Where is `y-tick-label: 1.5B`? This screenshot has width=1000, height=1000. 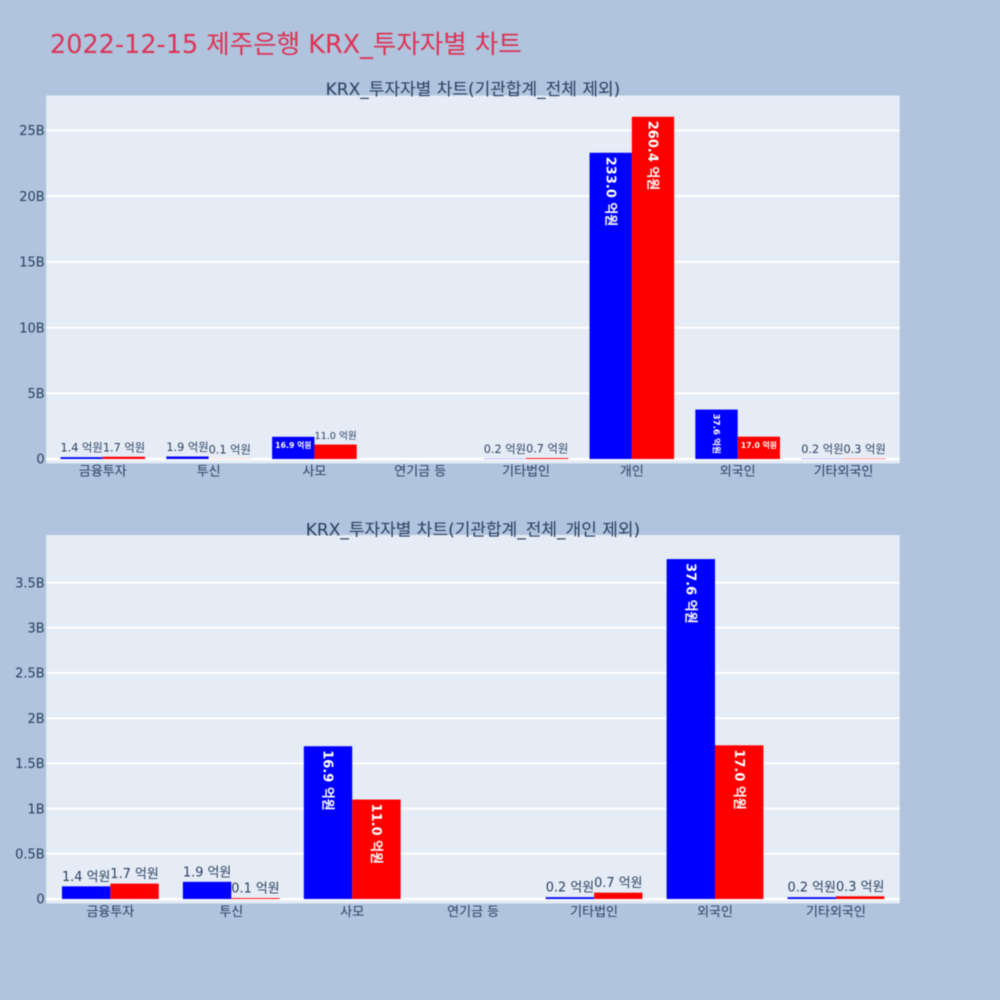
y-tick-label: 1.5B is located at coordinates (30, 764).